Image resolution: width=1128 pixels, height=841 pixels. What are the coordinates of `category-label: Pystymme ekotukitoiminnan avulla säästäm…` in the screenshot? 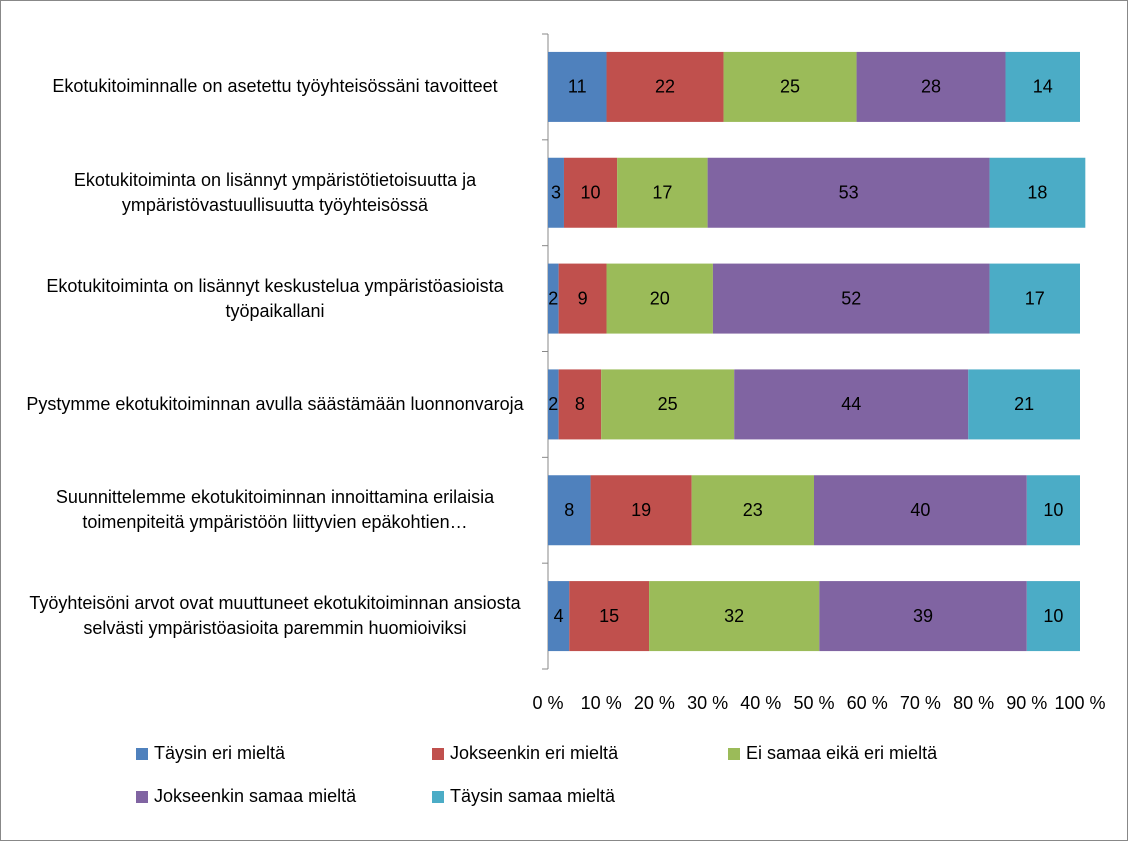 It's located at (275, 403).